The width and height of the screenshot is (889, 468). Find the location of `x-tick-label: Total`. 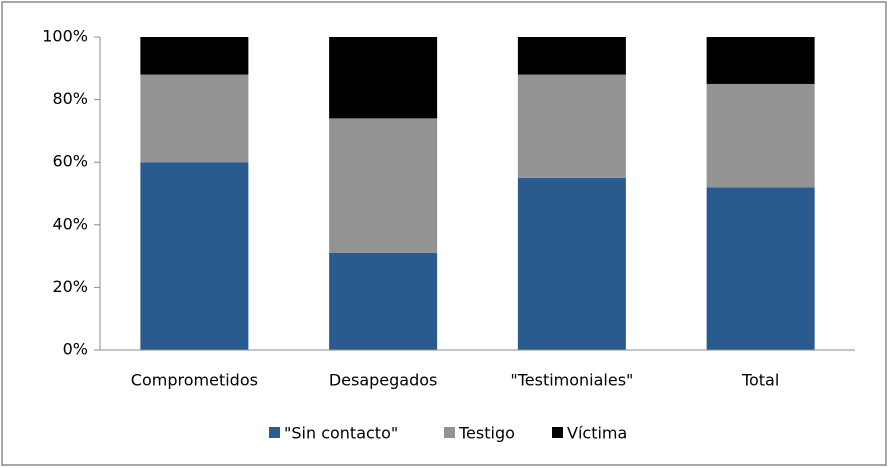

x-tick-label: Total is located at coordinates (760, 380).